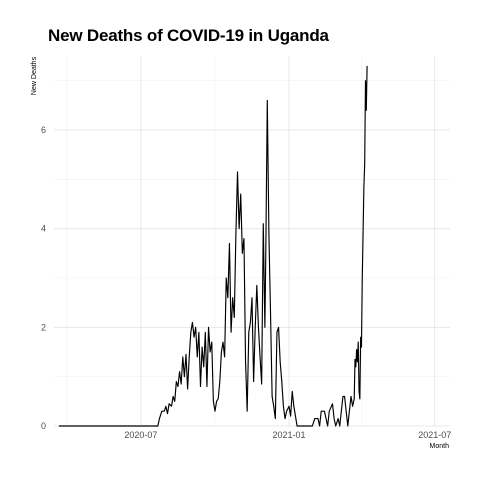  Describe the element at coordinates (188, 35) in the screenshot. I see `chart-title: New Deaths of COVID-19 in Uganda` at that location.